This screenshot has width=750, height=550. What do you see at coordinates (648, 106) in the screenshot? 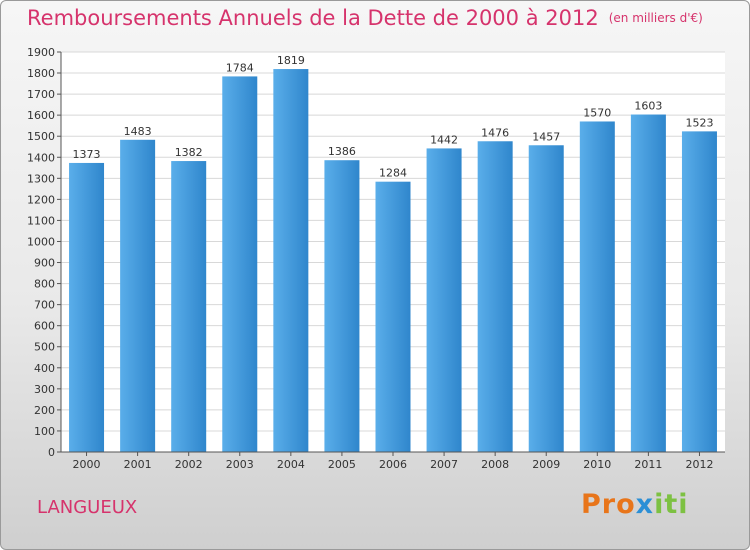
I see `value-label: 1603` at bounding box center [648, 106].